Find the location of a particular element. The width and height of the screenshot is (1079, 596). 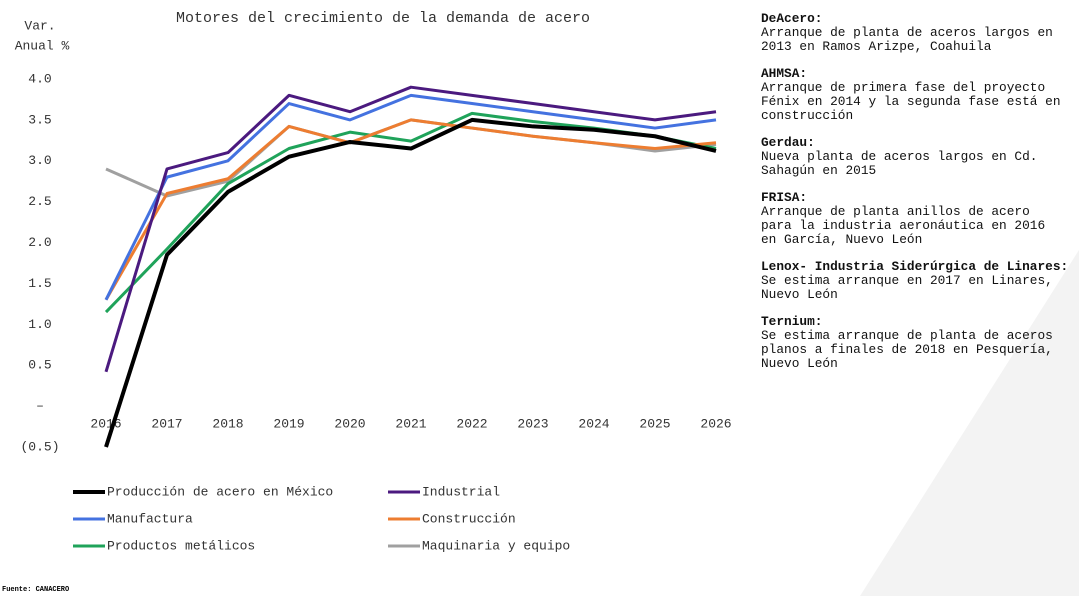

legend-label: Producción de acero en México is located at coordinates (220, 491).